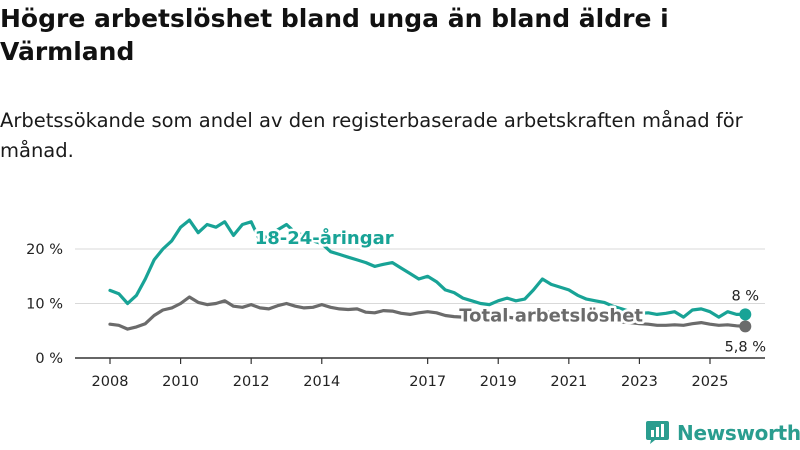 This screenshot has width=800, height=450. I want to click on y-tick-label: 10 %, so click(44, 305).